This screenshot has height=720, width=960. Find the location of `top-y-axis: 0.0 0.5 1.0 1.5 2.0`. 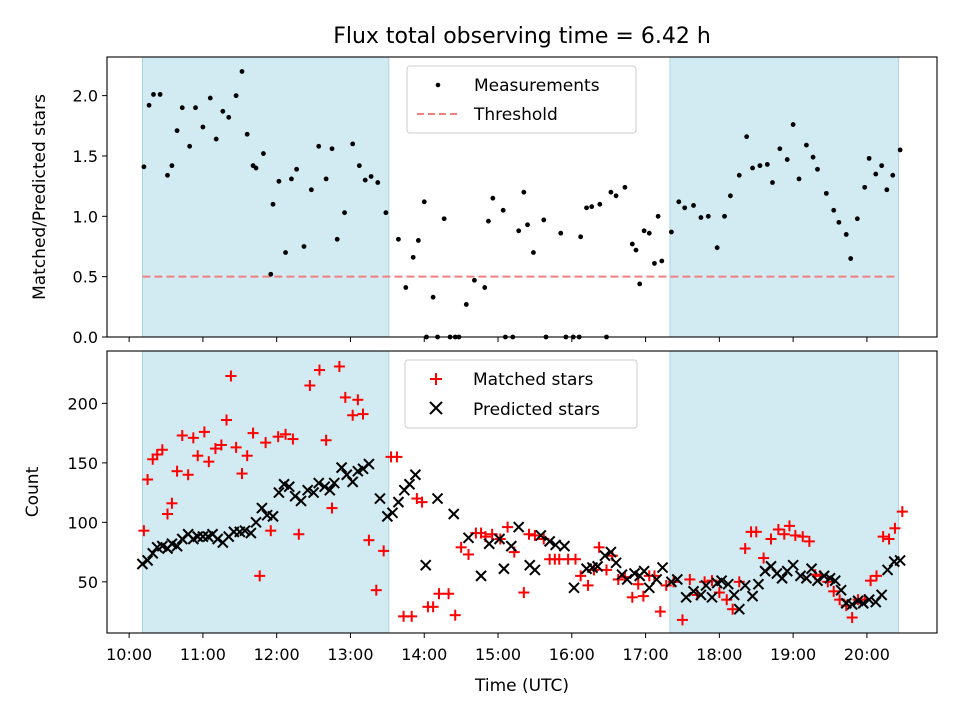

top-y-axis: 0.0 0.5 1.0 1.5 2.0 is located at coordinates (90, 217).